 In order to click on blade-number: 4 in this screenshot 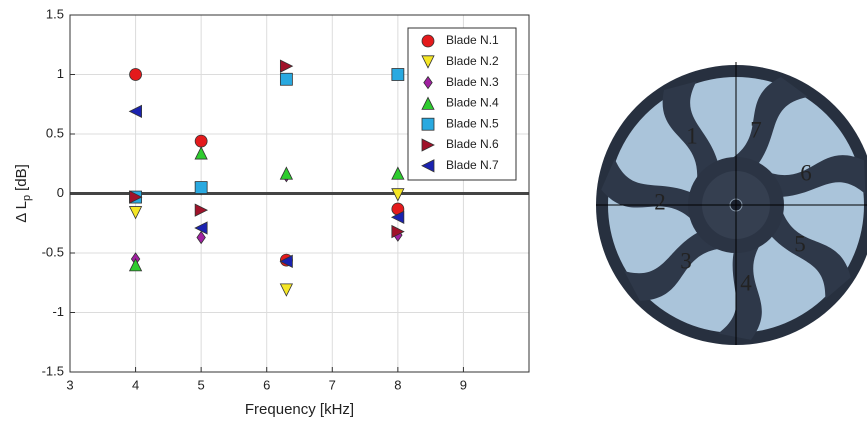, I will do `click(746, 282)`.